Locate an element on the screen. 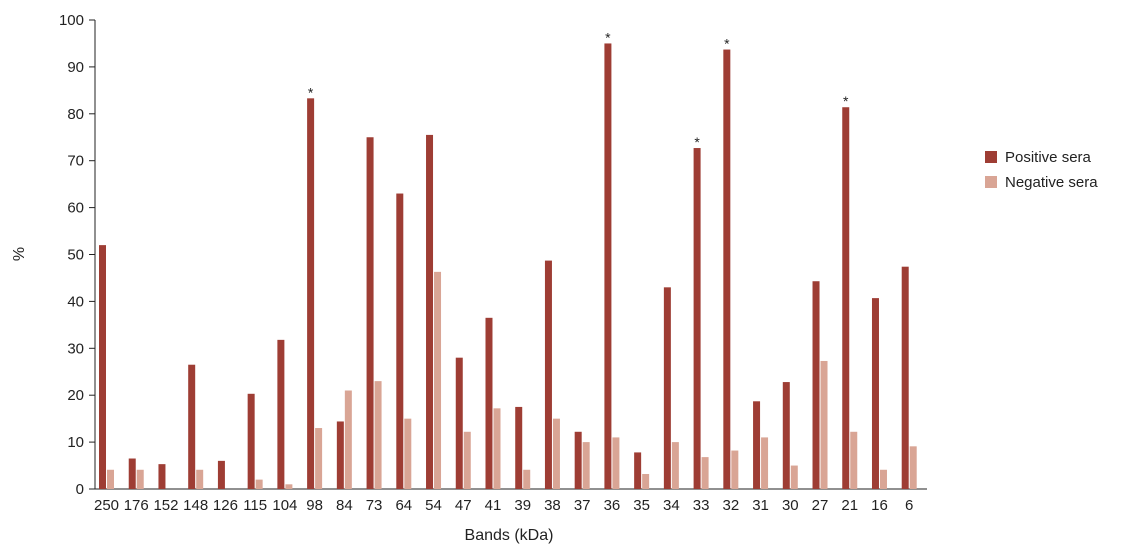 The image size is (1121, 547). x-tick-label: 38 is located at coordinates (552, 505).